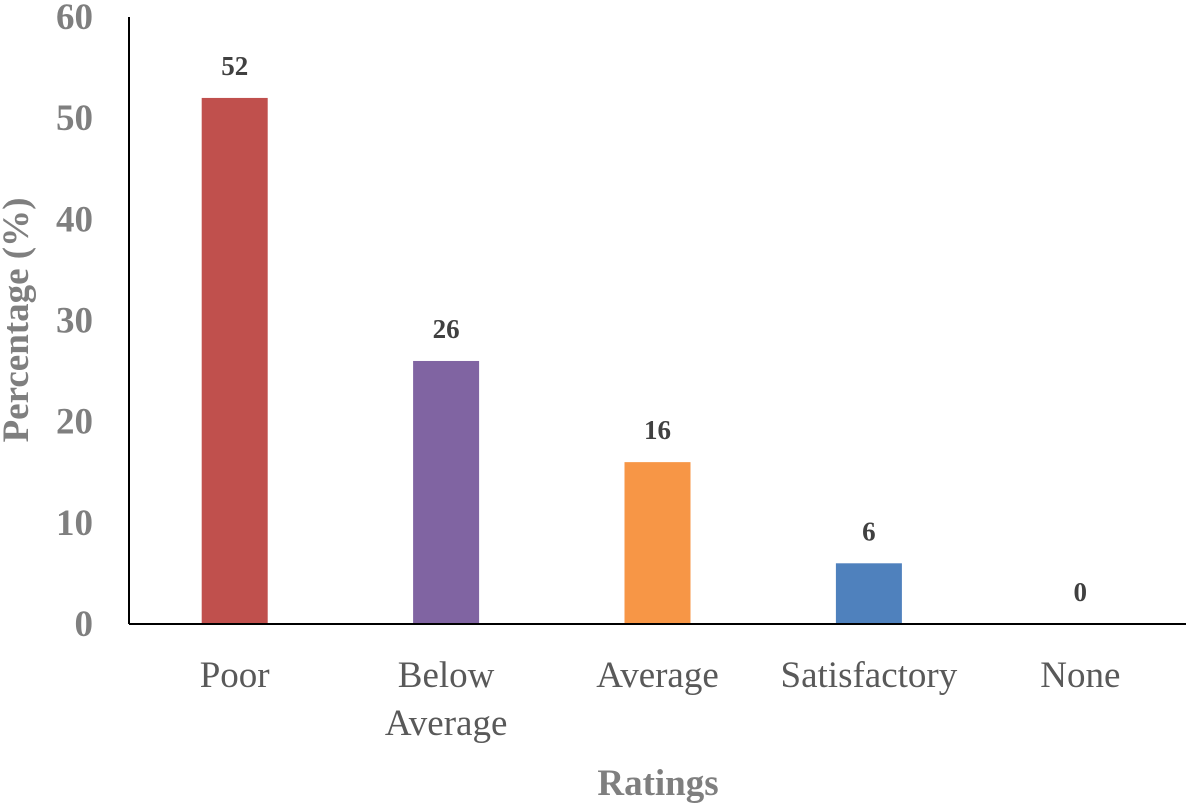 Image resolution: width=1191 pixels, height=808 pixels. What do you see at coordinates (446, 699) in the screenshot?
I see `x-tick-label: Below Average` at bounding box center [446, 699].